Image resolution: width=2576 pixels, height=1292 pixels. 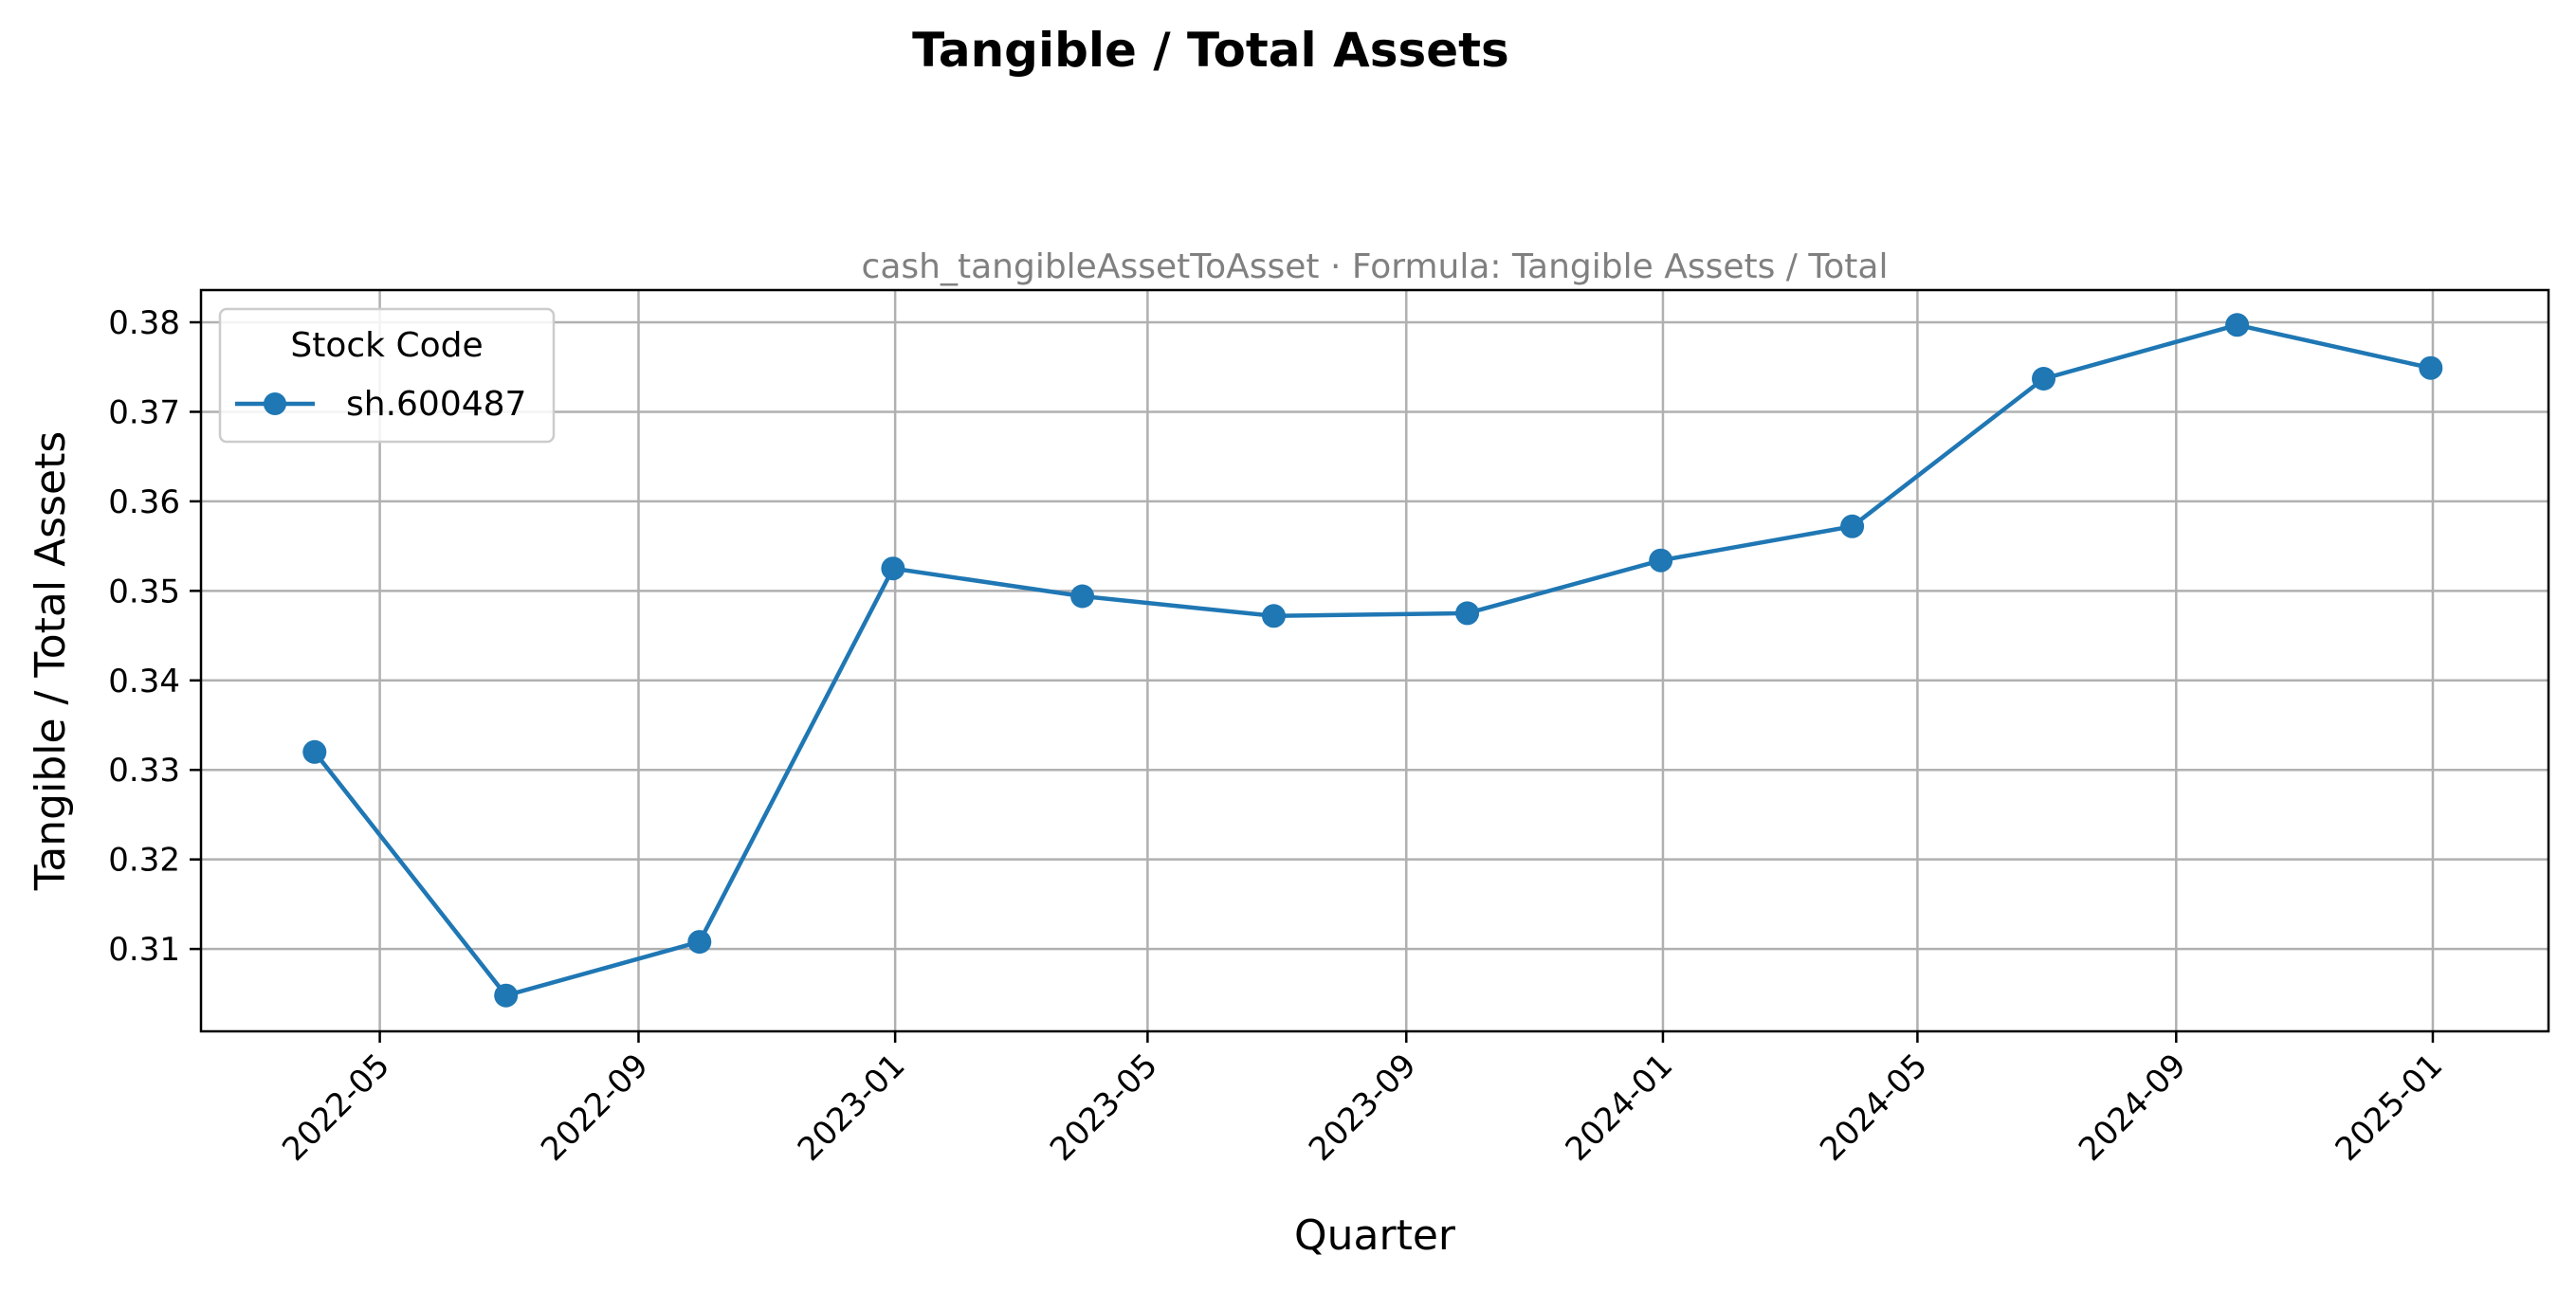 What do you see at coordinates (144, 950) in the screenshot?
I see `y-tick-label: 0.31` at bounding box center [144, 950].